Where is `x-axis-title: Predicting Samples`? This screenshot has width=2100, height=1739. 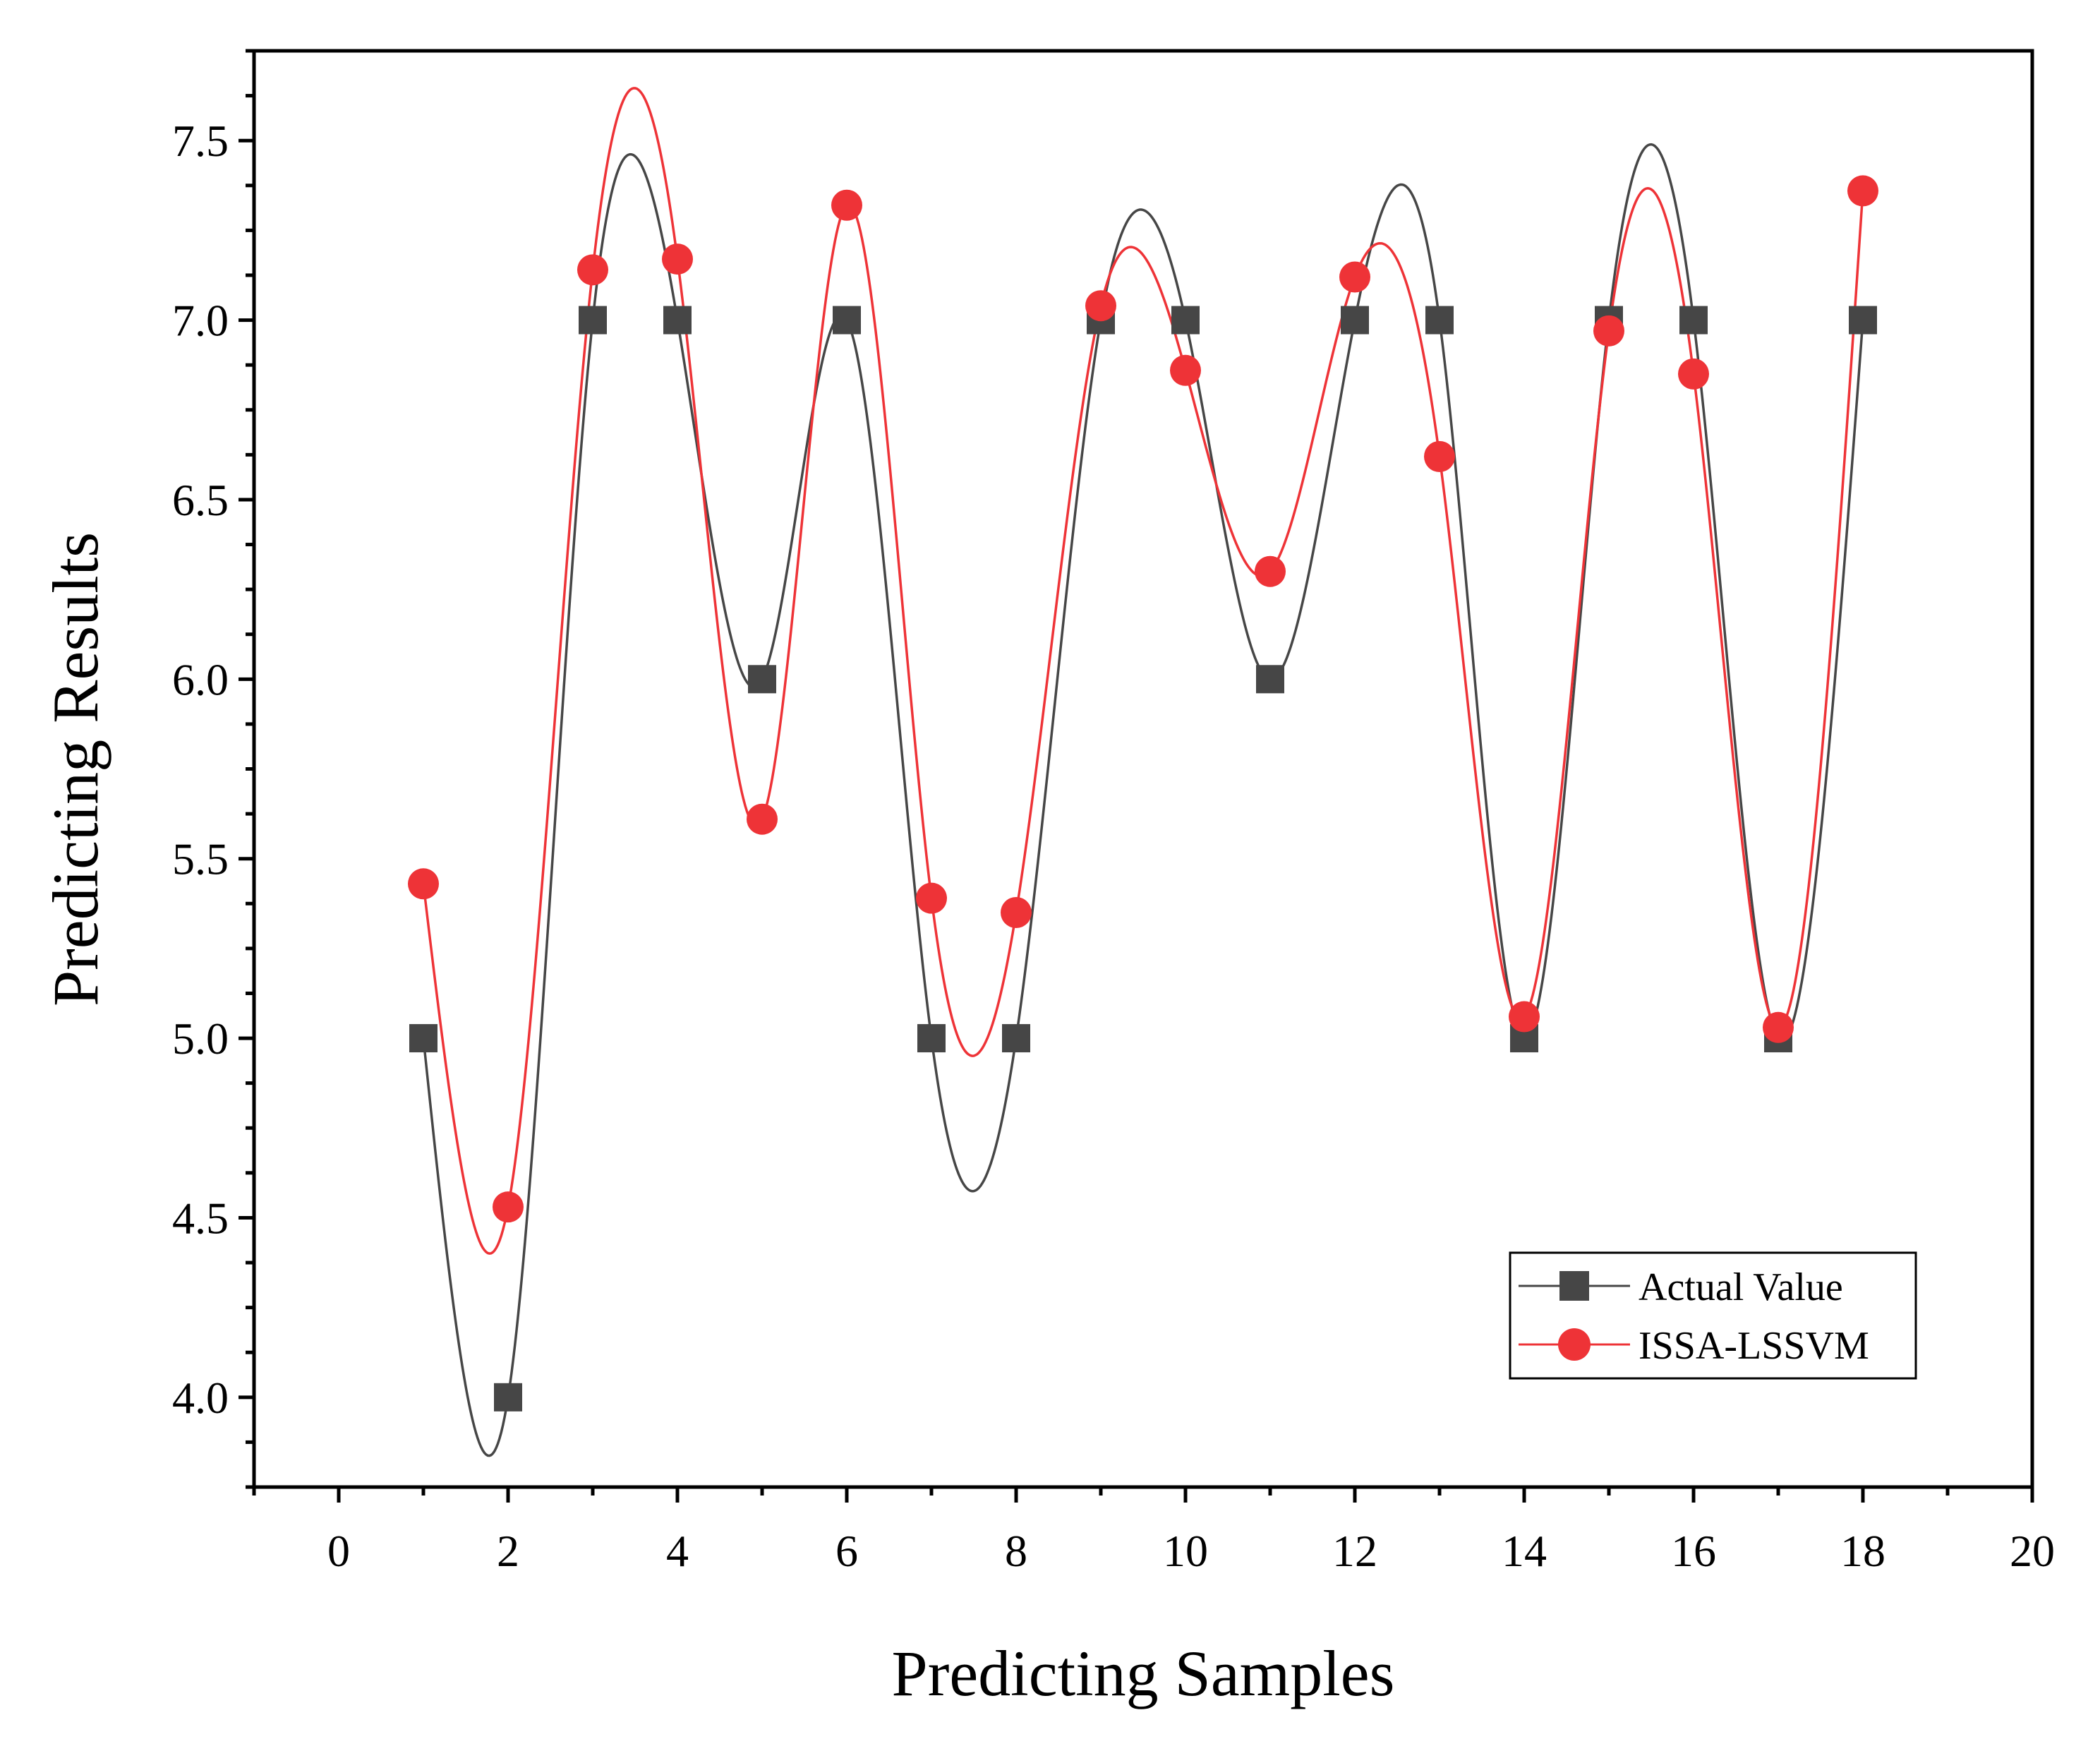 x-axis-title: Predicting Samples is located at coordinates (1143, 1673).